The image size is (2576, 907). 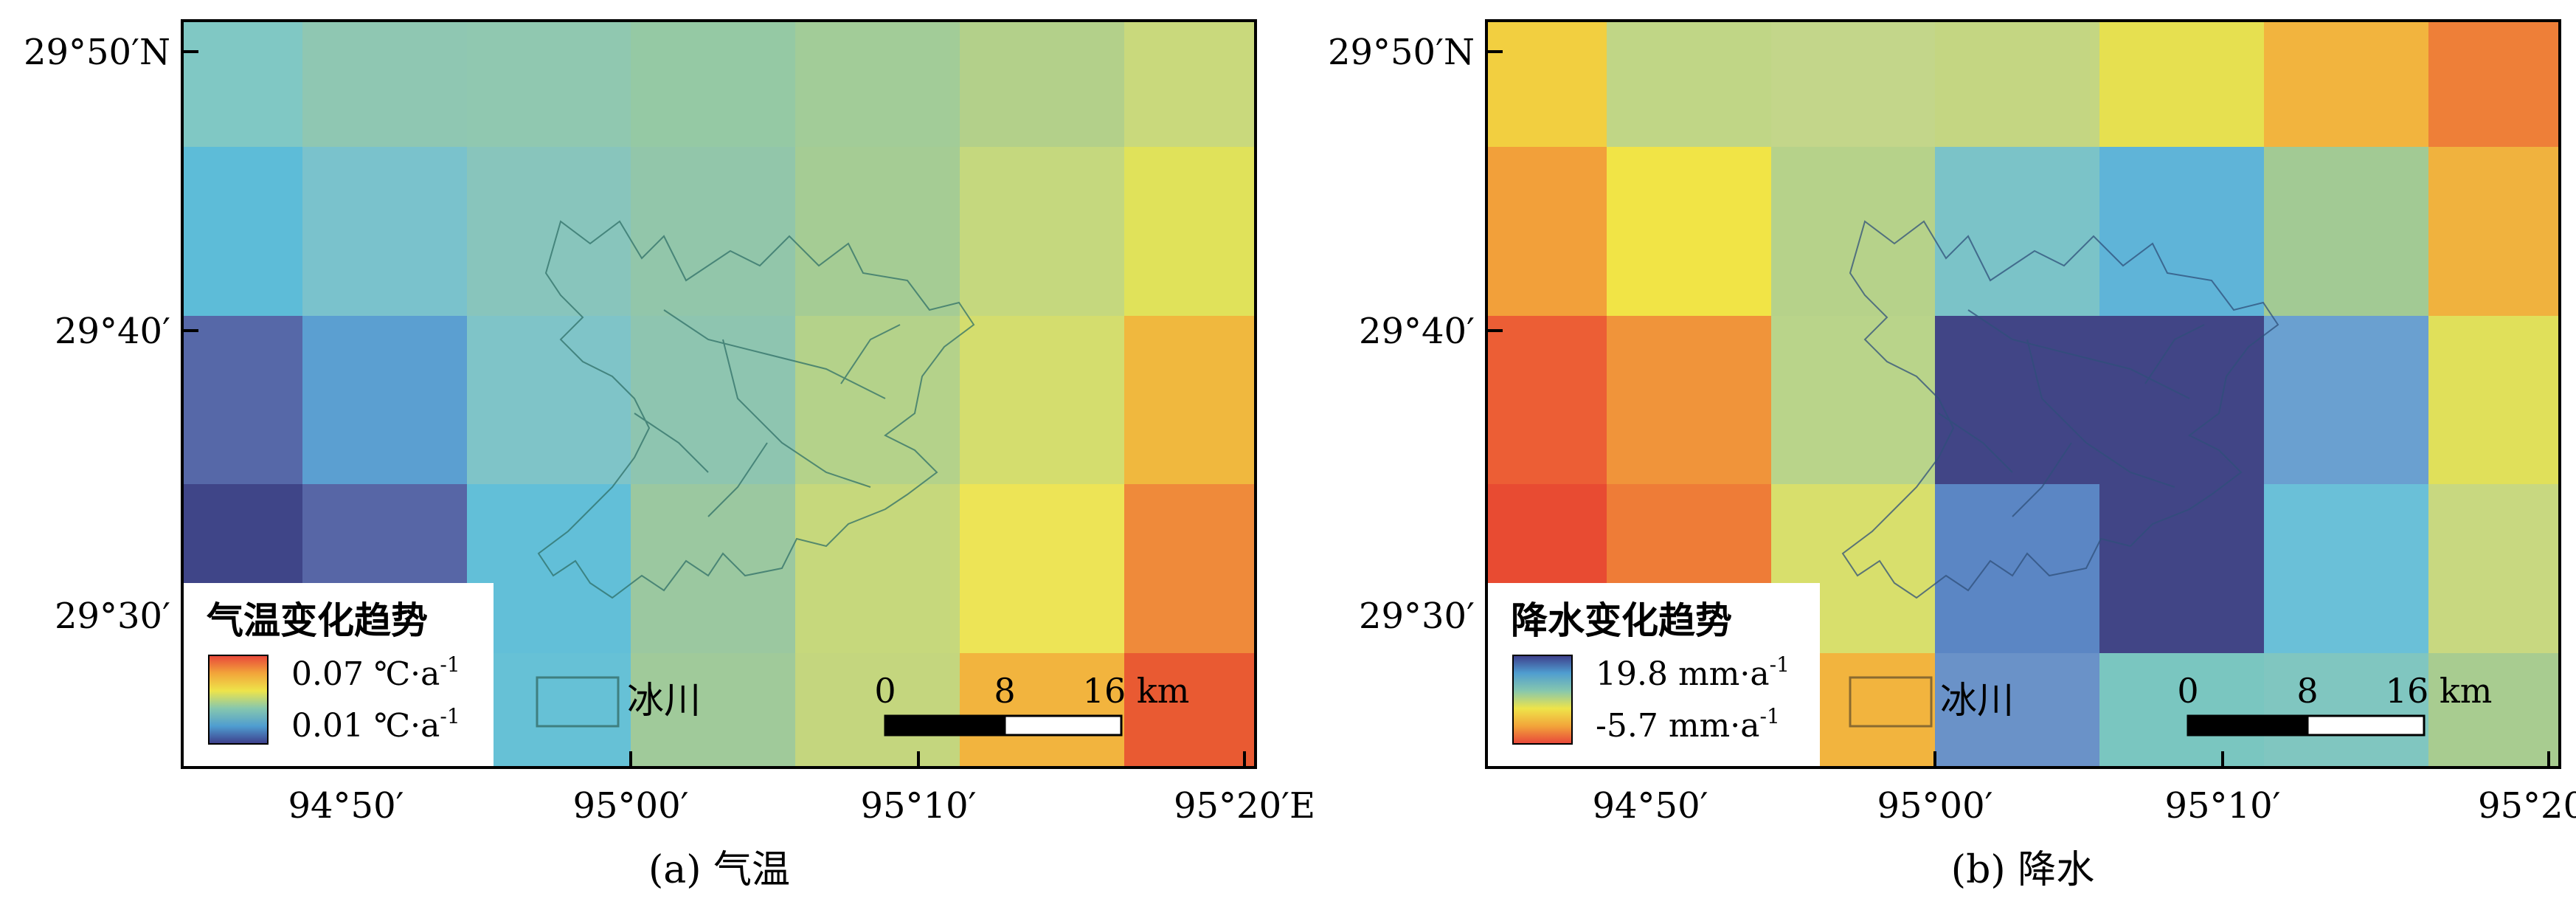 I want to click on scalebar-label-16-b: 16 km, so click(x=2440, y=691).